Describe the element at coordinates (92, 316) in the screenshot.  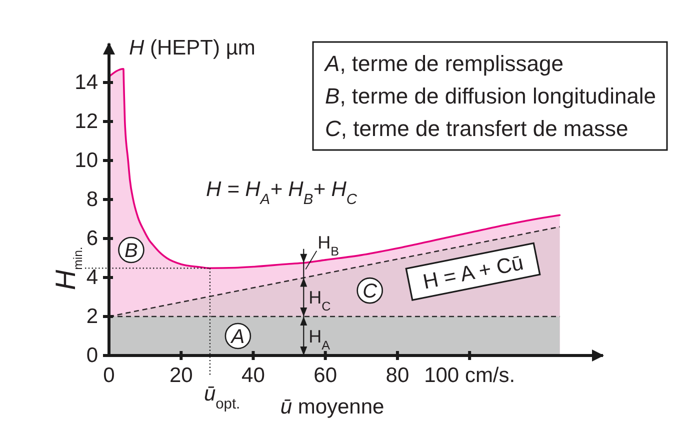
I see `y-tick-label: 2` at that location.